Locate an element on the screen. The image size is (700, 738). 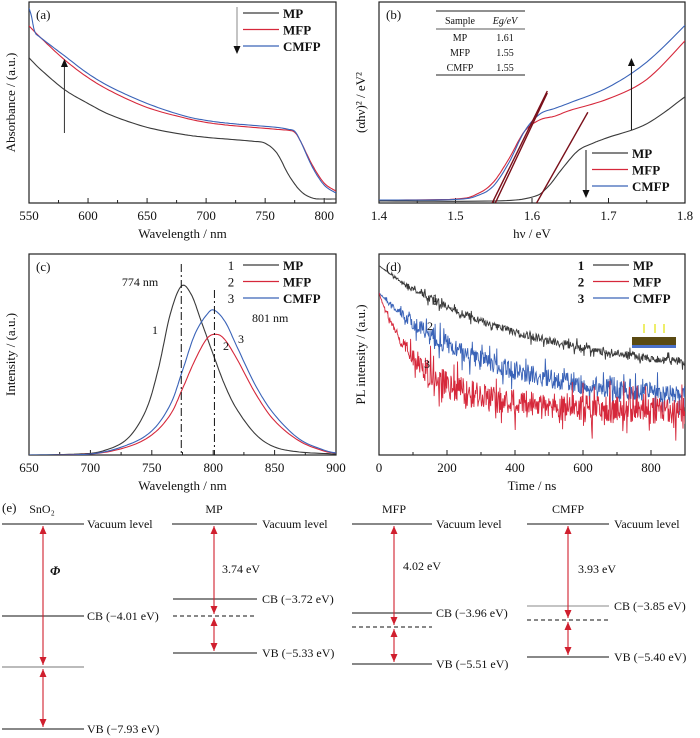
device-inset-icon is located at coordinates (654, 336).